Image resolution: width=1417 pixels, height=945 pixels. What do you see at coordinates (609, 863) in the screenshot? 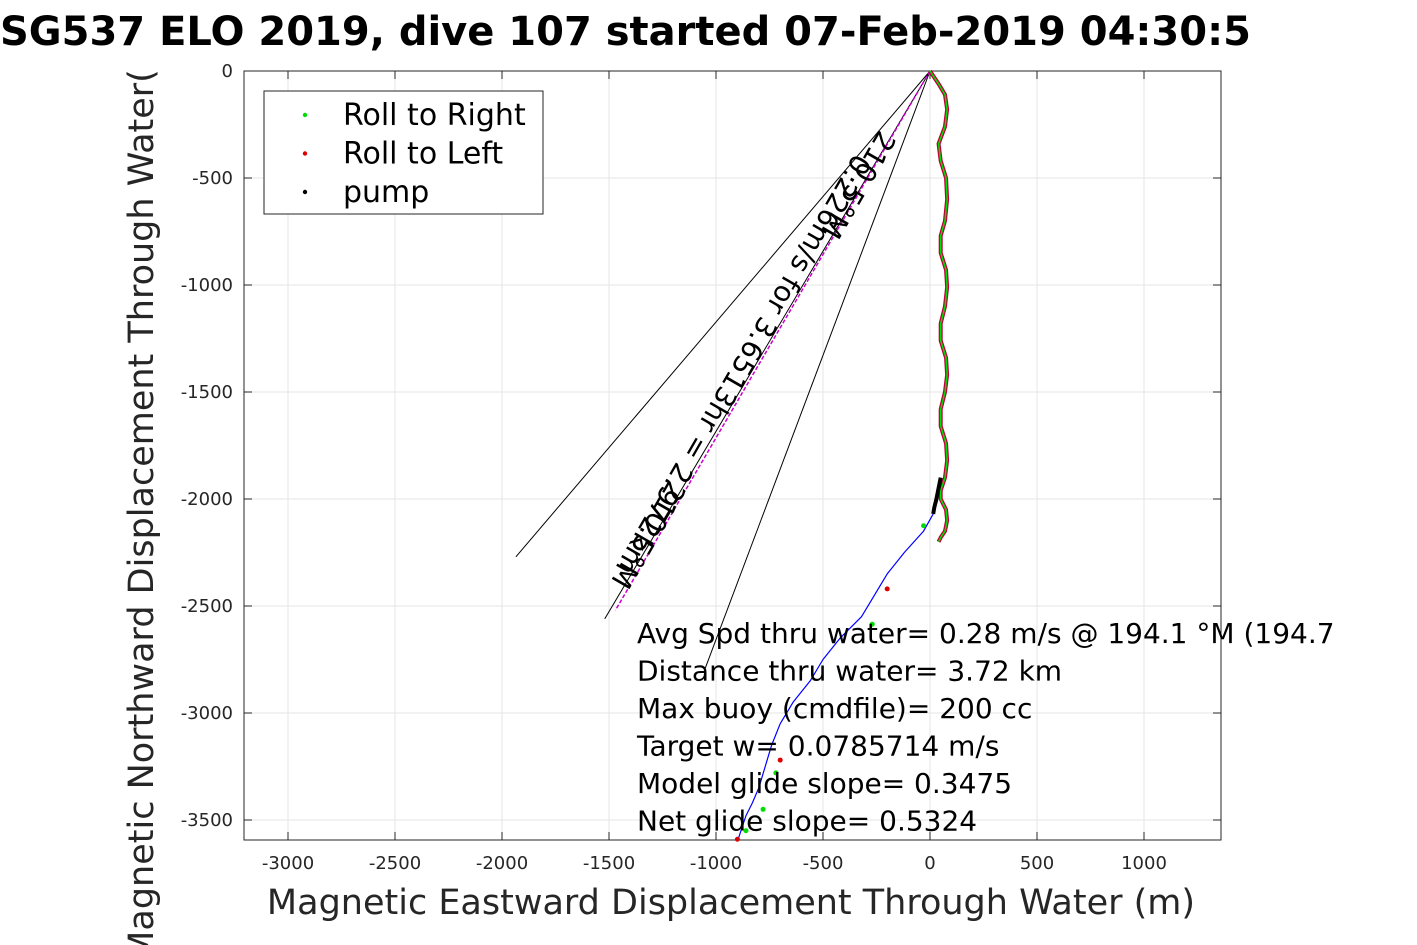
I see `x-tick-label: -1500` at bounding box center [609, 863].